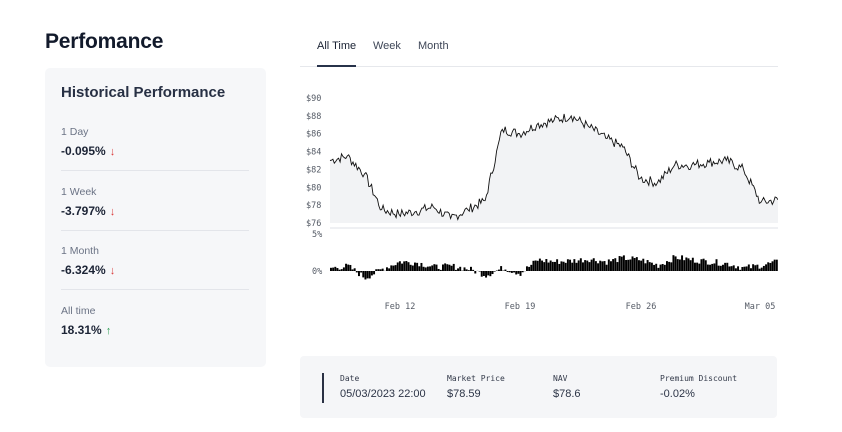 The image size is (842, 432). Describe the element at coordinates (155, 216) in the screenshot. I see `metric-1-week: 1 Week -3.797% ↓` at that location.